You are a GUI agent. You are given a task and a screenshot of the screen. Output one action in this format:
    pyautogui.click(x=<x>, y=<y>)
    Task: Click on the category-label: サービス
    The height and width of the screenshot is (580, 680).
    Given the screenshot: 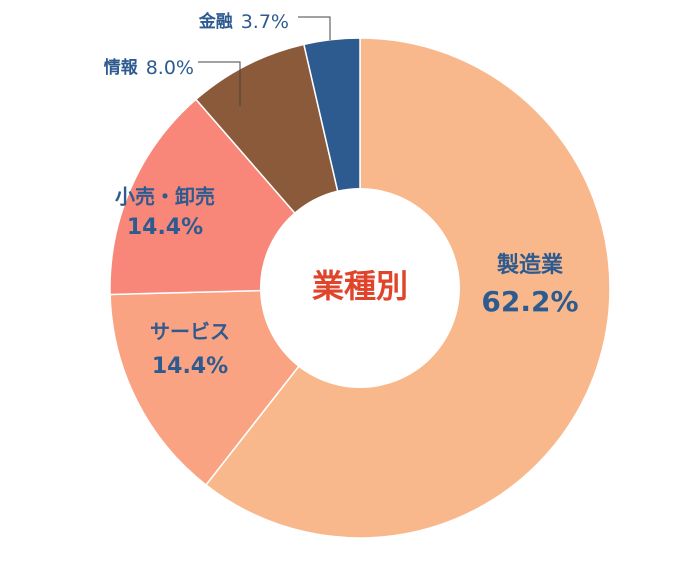 What is the action you would take?
    pyautogui.click(x=190, y=332)
    